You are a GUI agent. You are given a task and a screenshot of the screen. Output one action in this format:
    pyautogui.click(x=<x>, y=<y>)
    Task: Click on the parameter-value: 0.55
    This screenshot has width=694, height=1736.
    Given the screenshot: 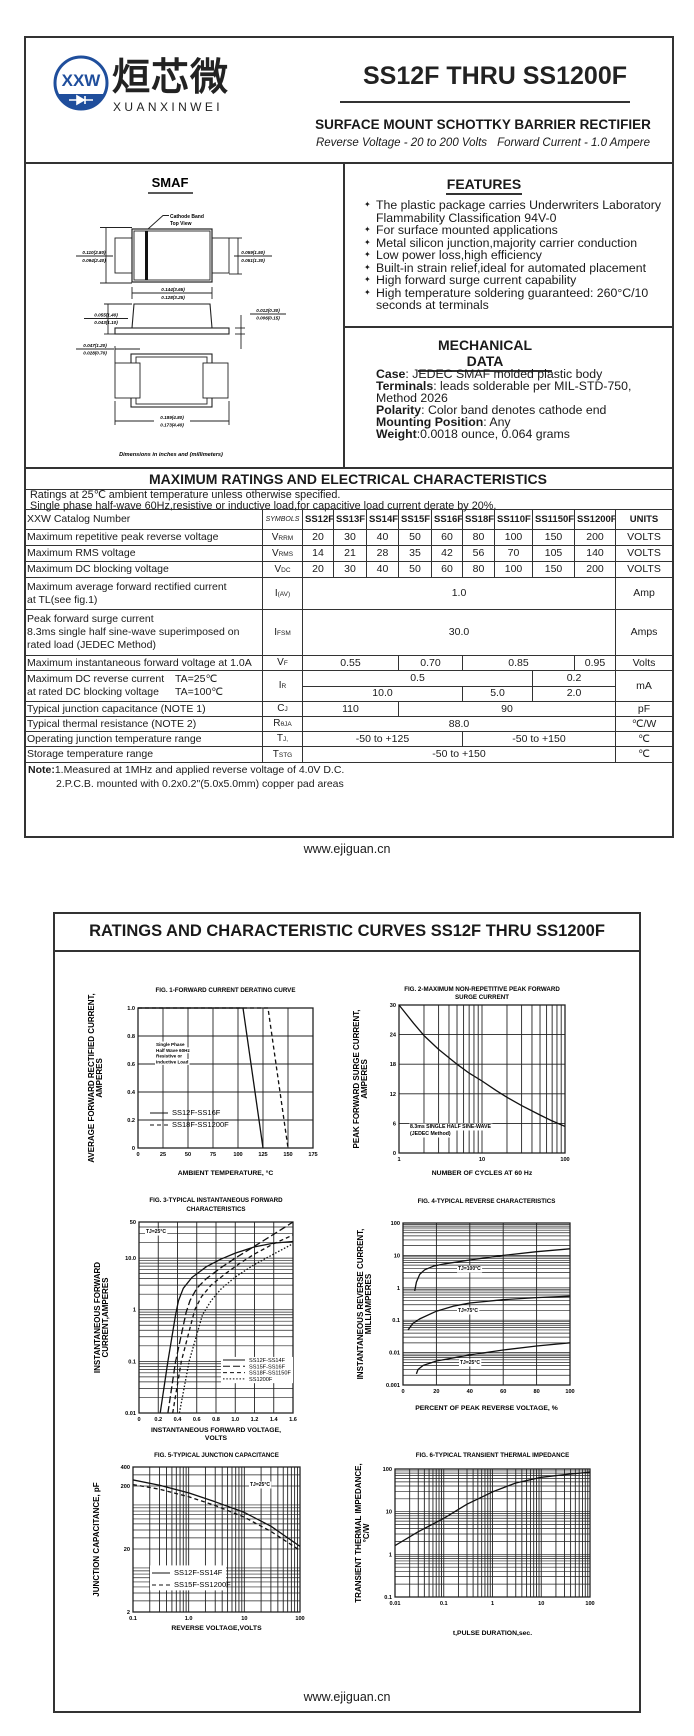 What is the action you would take?
    pyautogui.click(x=350, y=663)
    